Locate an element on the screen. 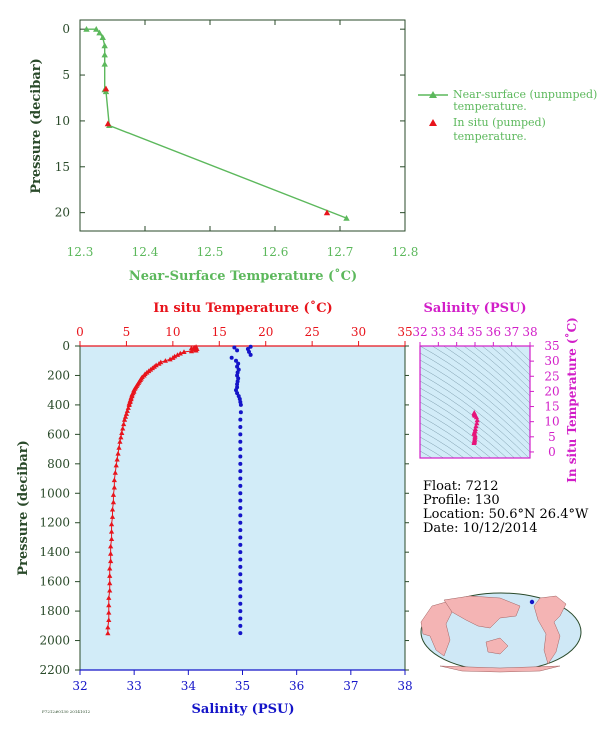  ts-temperature-tick-label: 35 is located at coordinates (551, 346).